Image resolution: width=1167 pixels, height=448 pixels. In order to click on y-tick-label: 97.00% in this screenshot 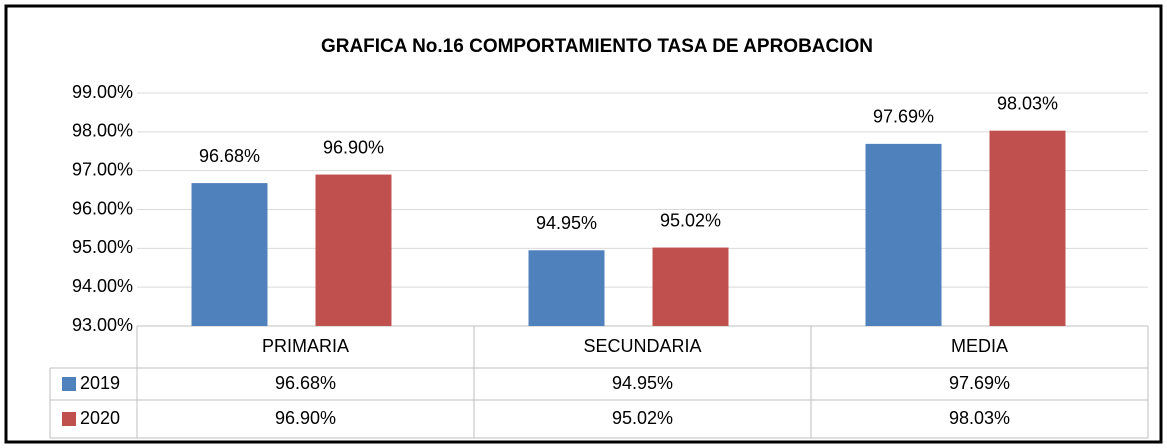, I will do `click(102, 169)`.